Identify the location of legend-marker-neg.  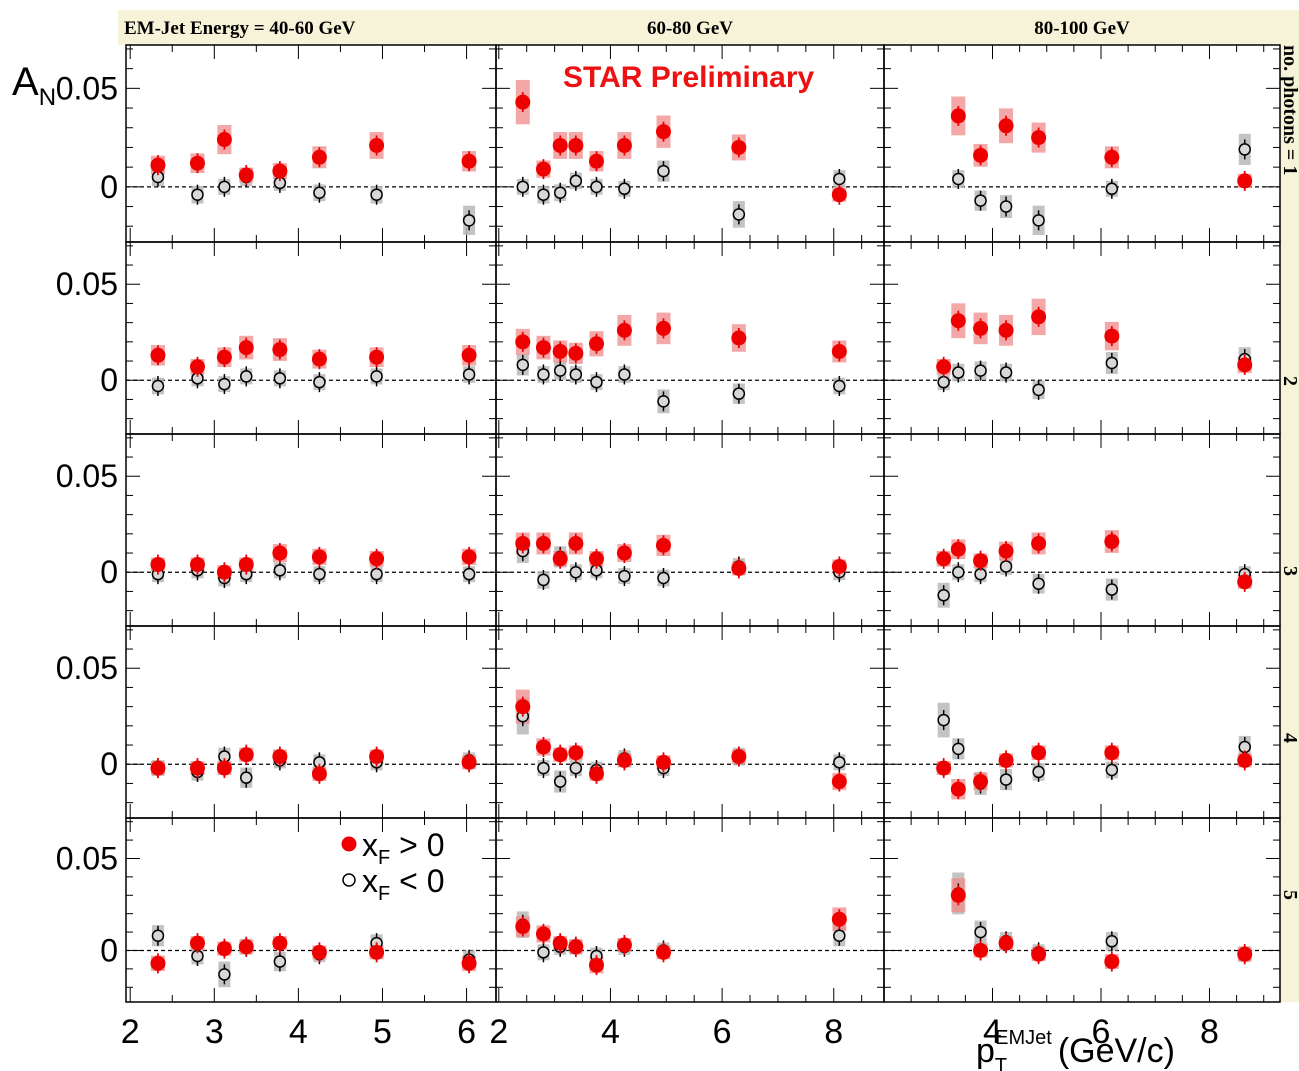
(349, 880).